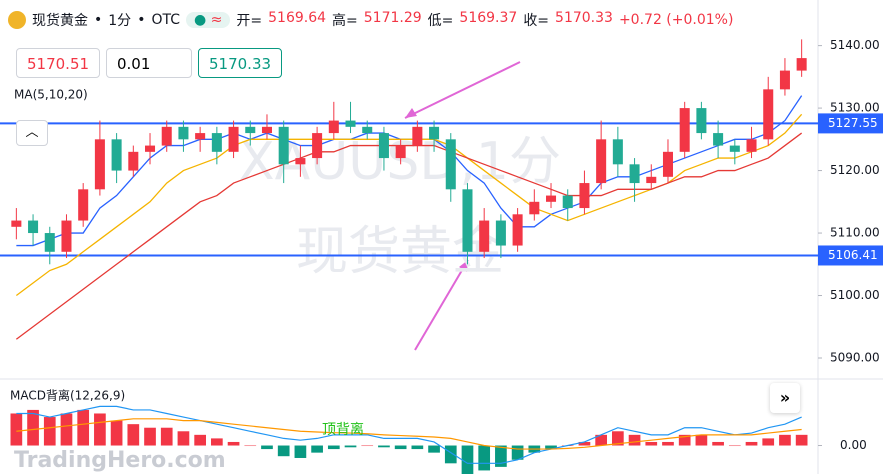 The height and width of the screenshot is (474, 883). What do you see at coordinates (853, 123) in the screenshot?
I see `level-label: 5127.55` at bounding box center [853, 123].